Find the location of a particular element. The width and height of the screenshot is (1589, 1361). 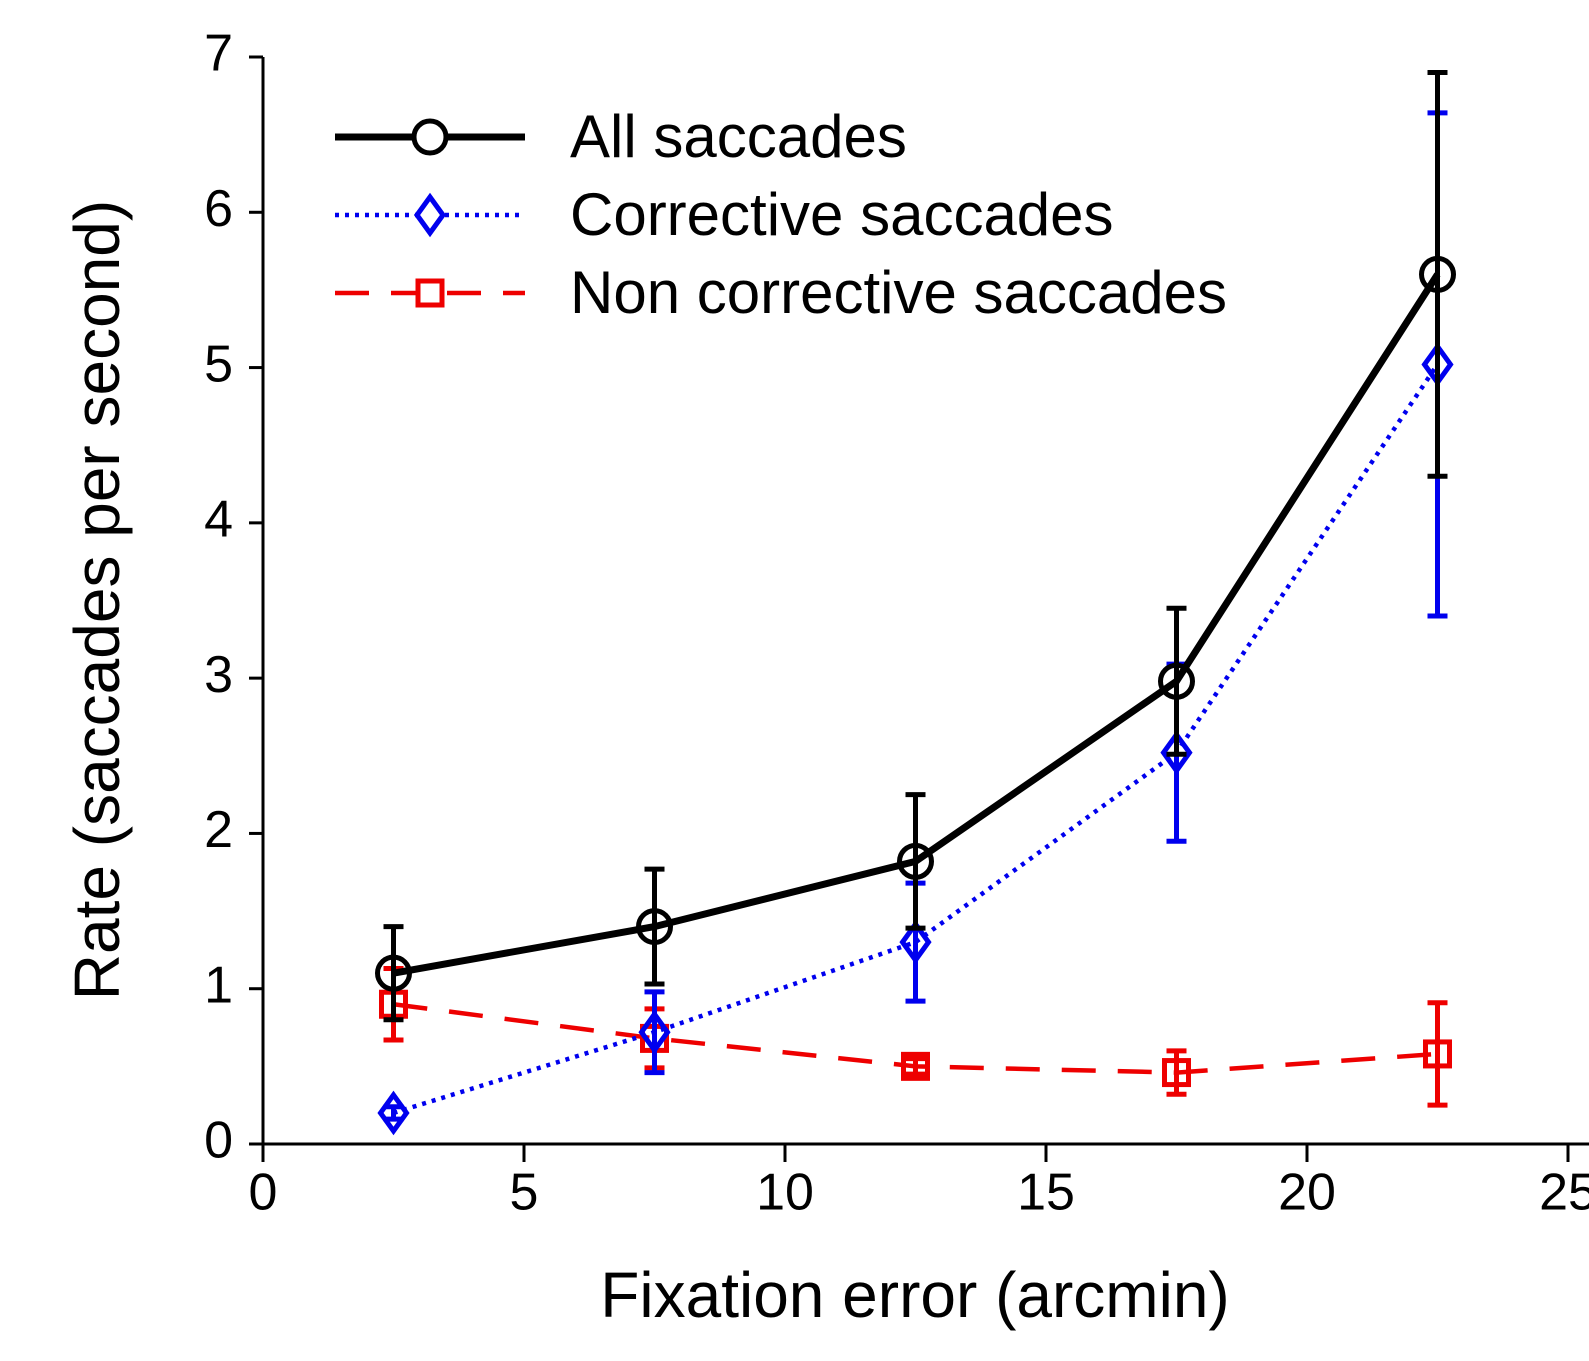

y-tick-label: 2 is located at coordinates (218, 830).